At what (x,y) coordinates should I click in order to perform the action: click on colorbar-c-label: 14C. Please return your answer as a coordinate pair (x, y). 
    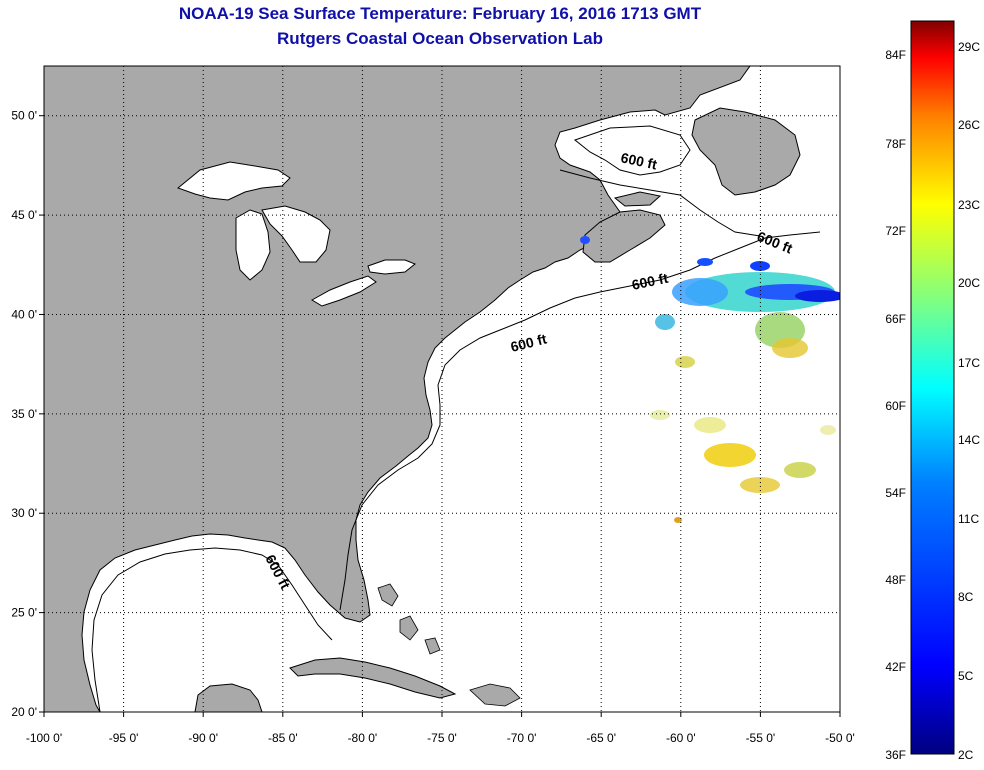
    Looking at the image, I should click on (969, 440).